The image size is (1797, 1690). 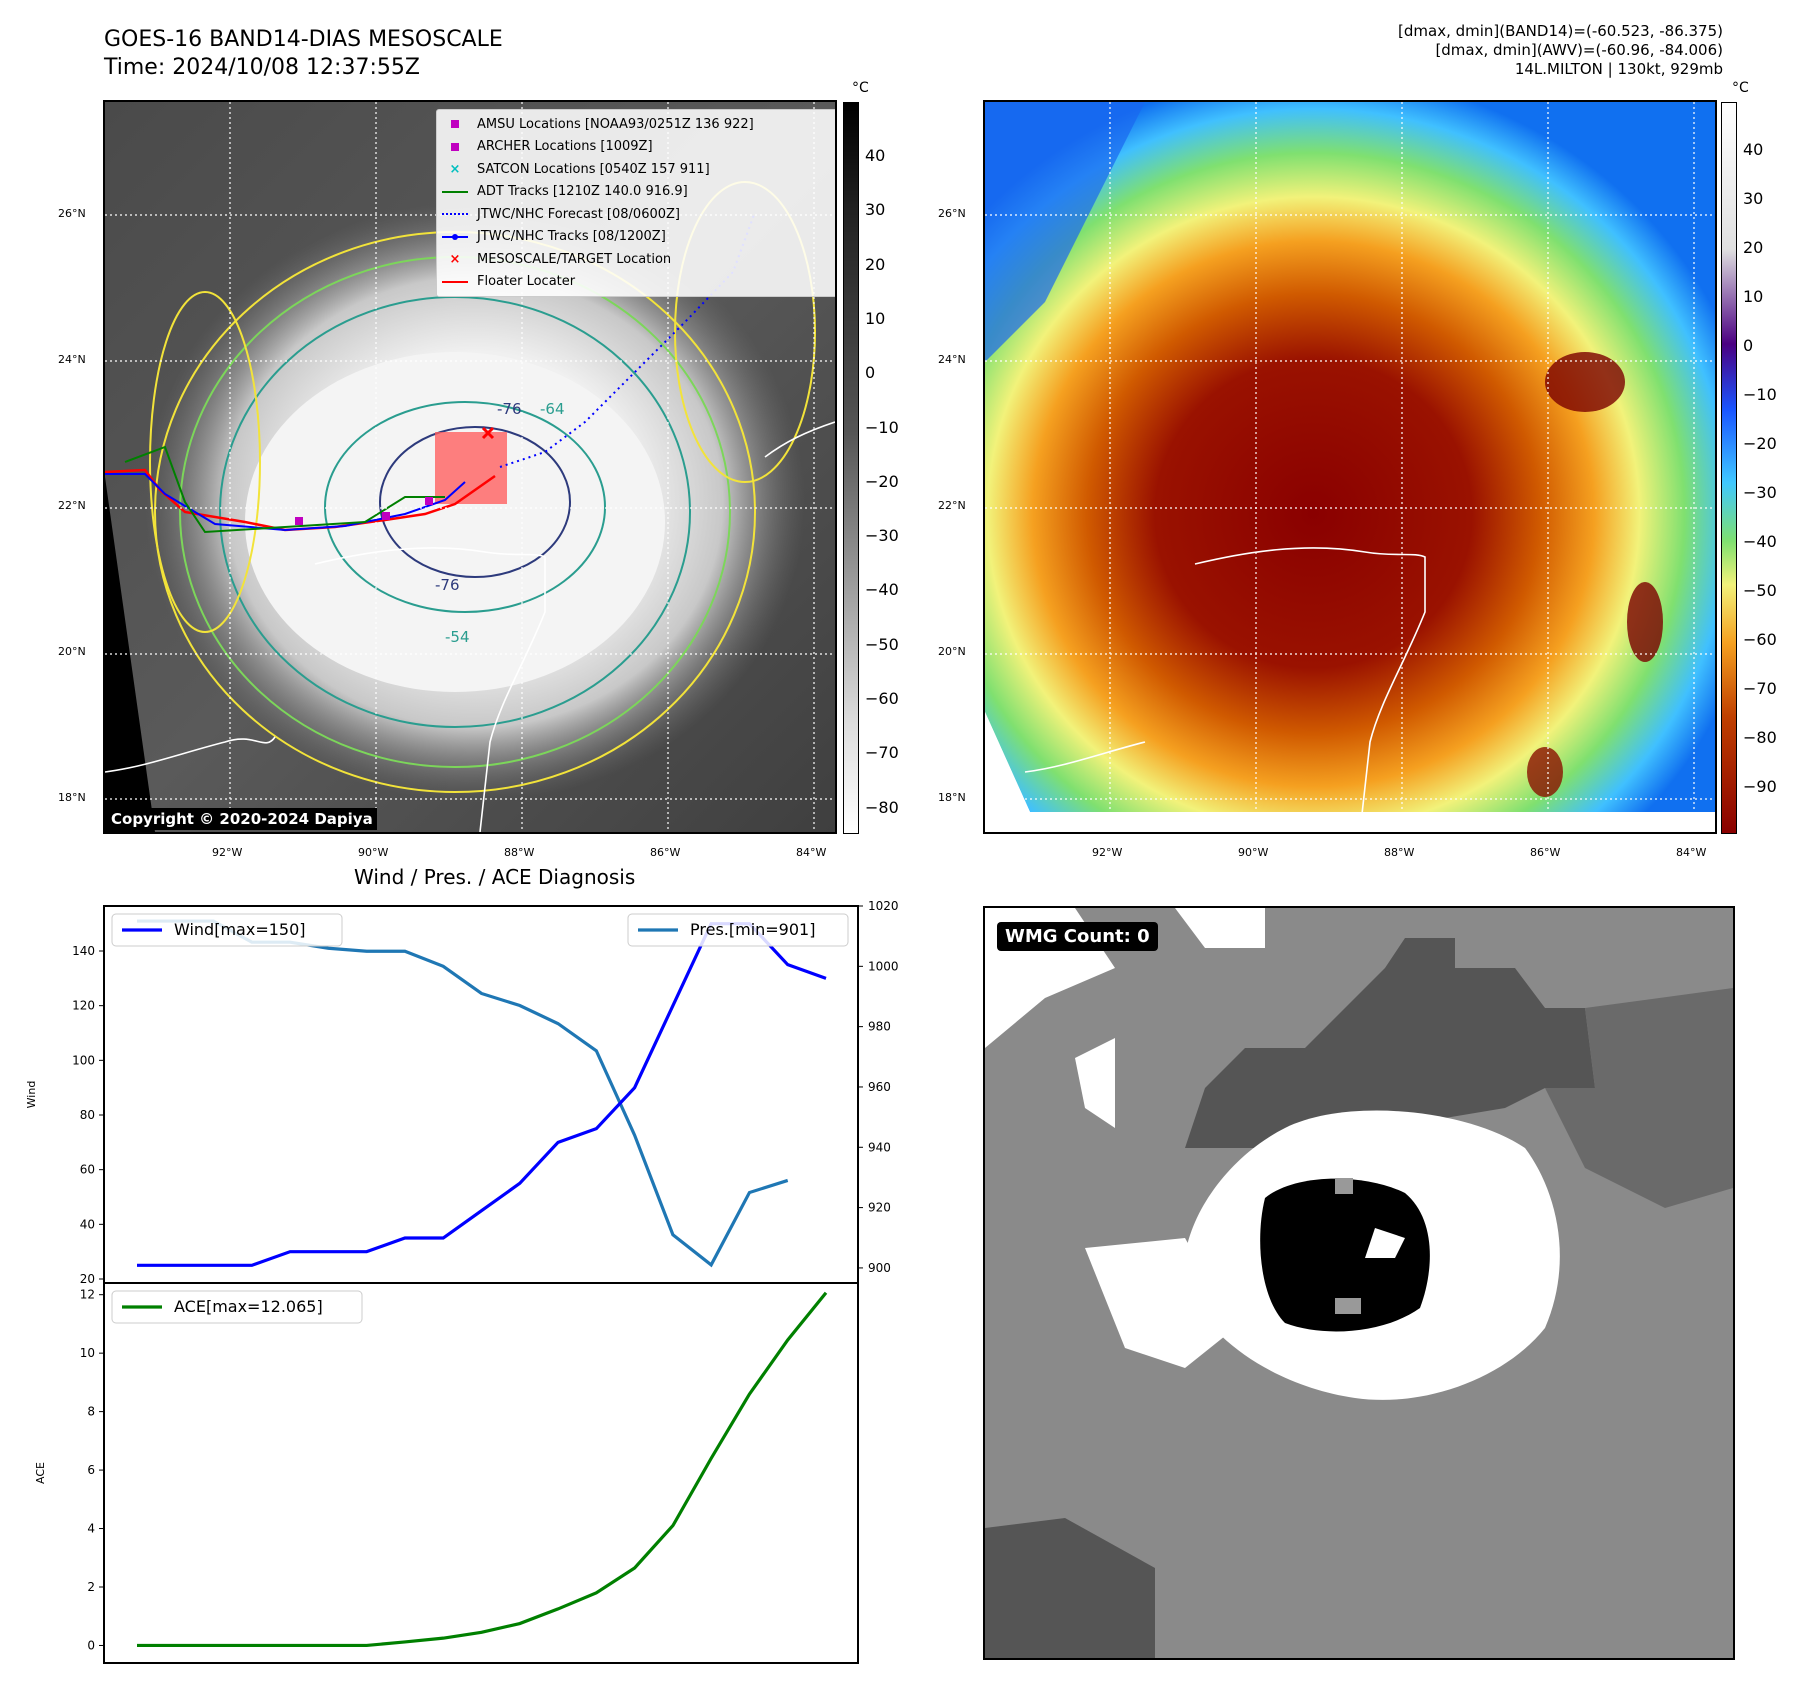 What do you see at coordinates (87, 1279) in the screenshot?
I see `wind-tick-label: 20` at bounding box center [87, 1279].